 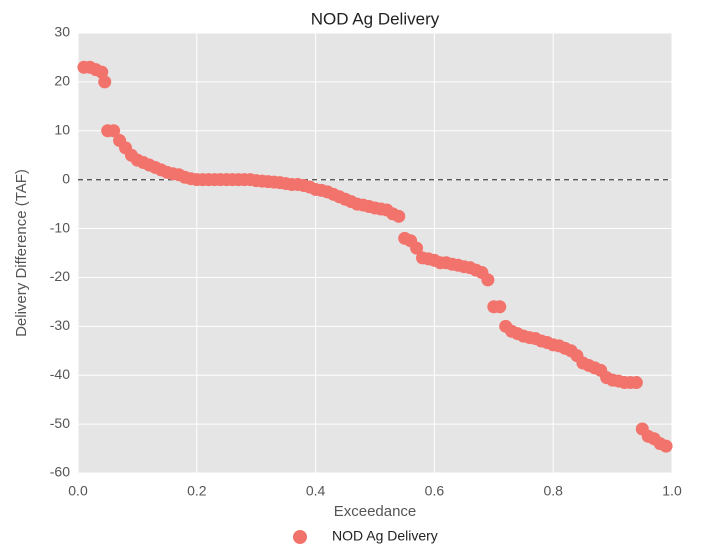 What do you see at coordinates (316, 491) in the screenshot?
I see `x-tick-label: 0.4` at bounding box center [316, 491].